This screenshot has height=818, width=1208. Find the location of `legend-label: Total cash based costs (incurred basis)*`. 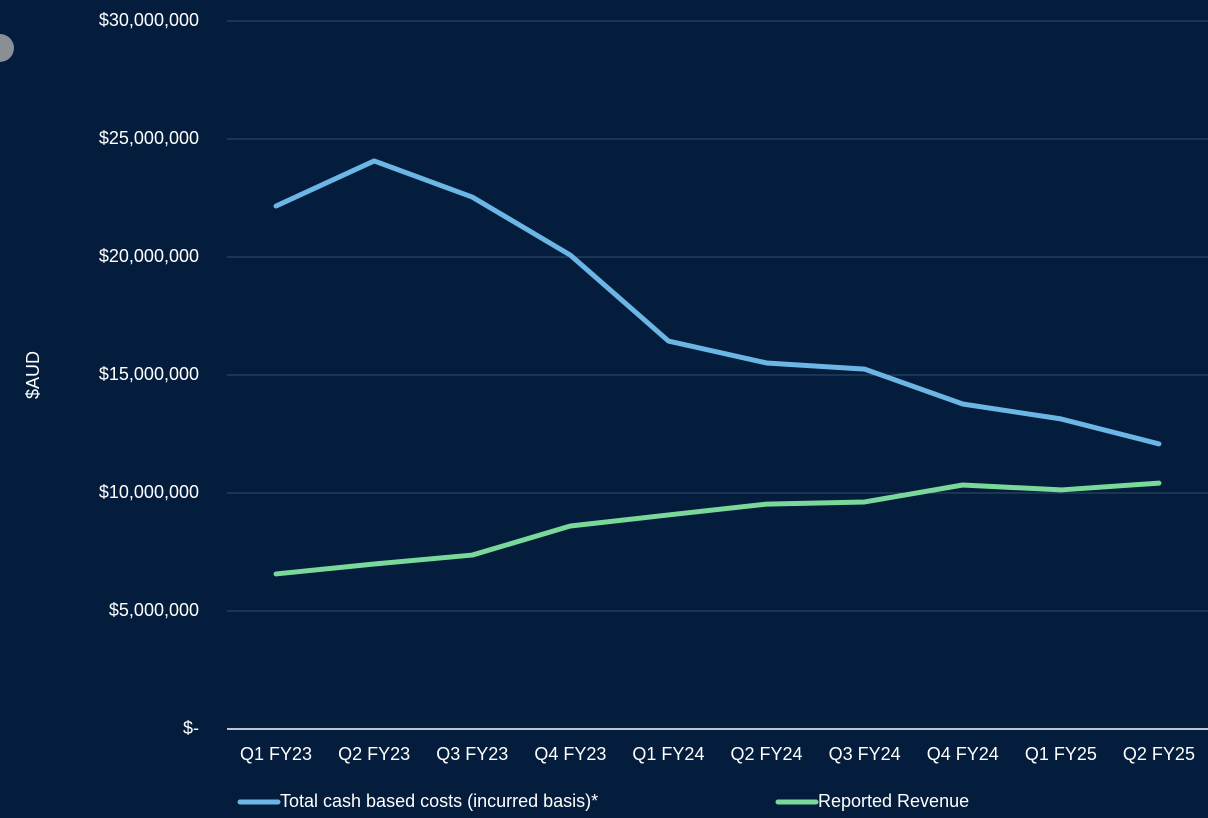

legend-label: Total cash based costs (incurred basis)* is located at coordinates (439, 801).